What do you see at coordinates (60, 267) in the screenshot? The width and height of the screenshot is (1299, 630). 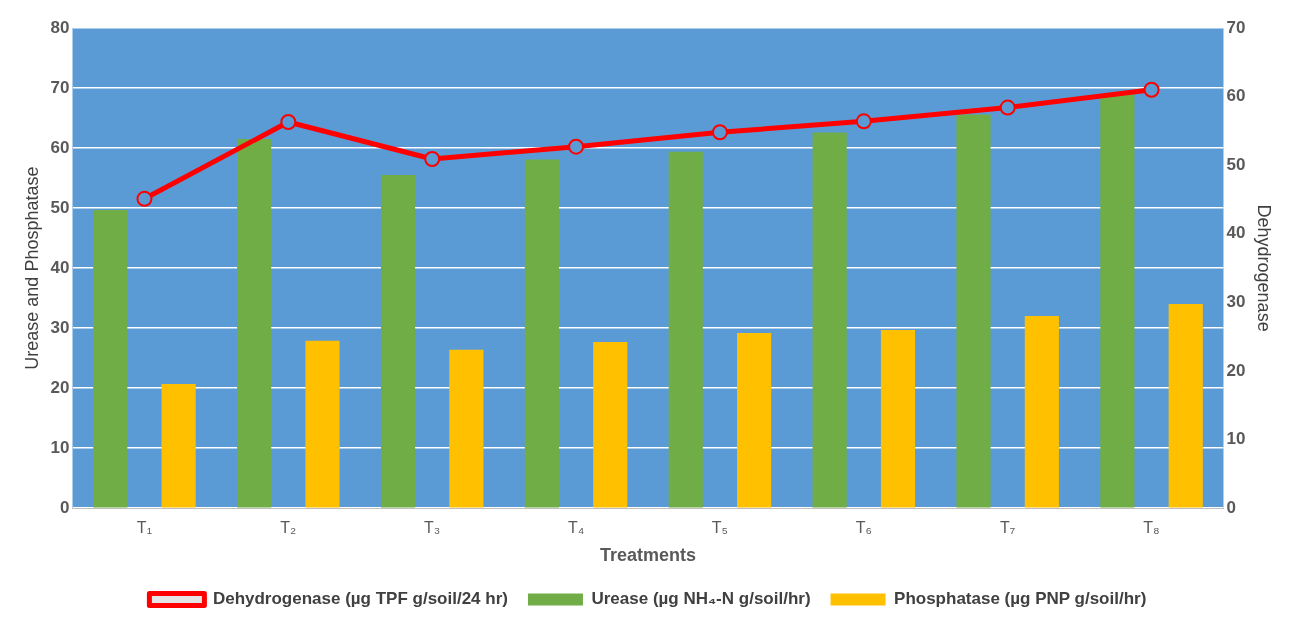 I see `y-tick-label: 40` at bounding box center [60, 267].